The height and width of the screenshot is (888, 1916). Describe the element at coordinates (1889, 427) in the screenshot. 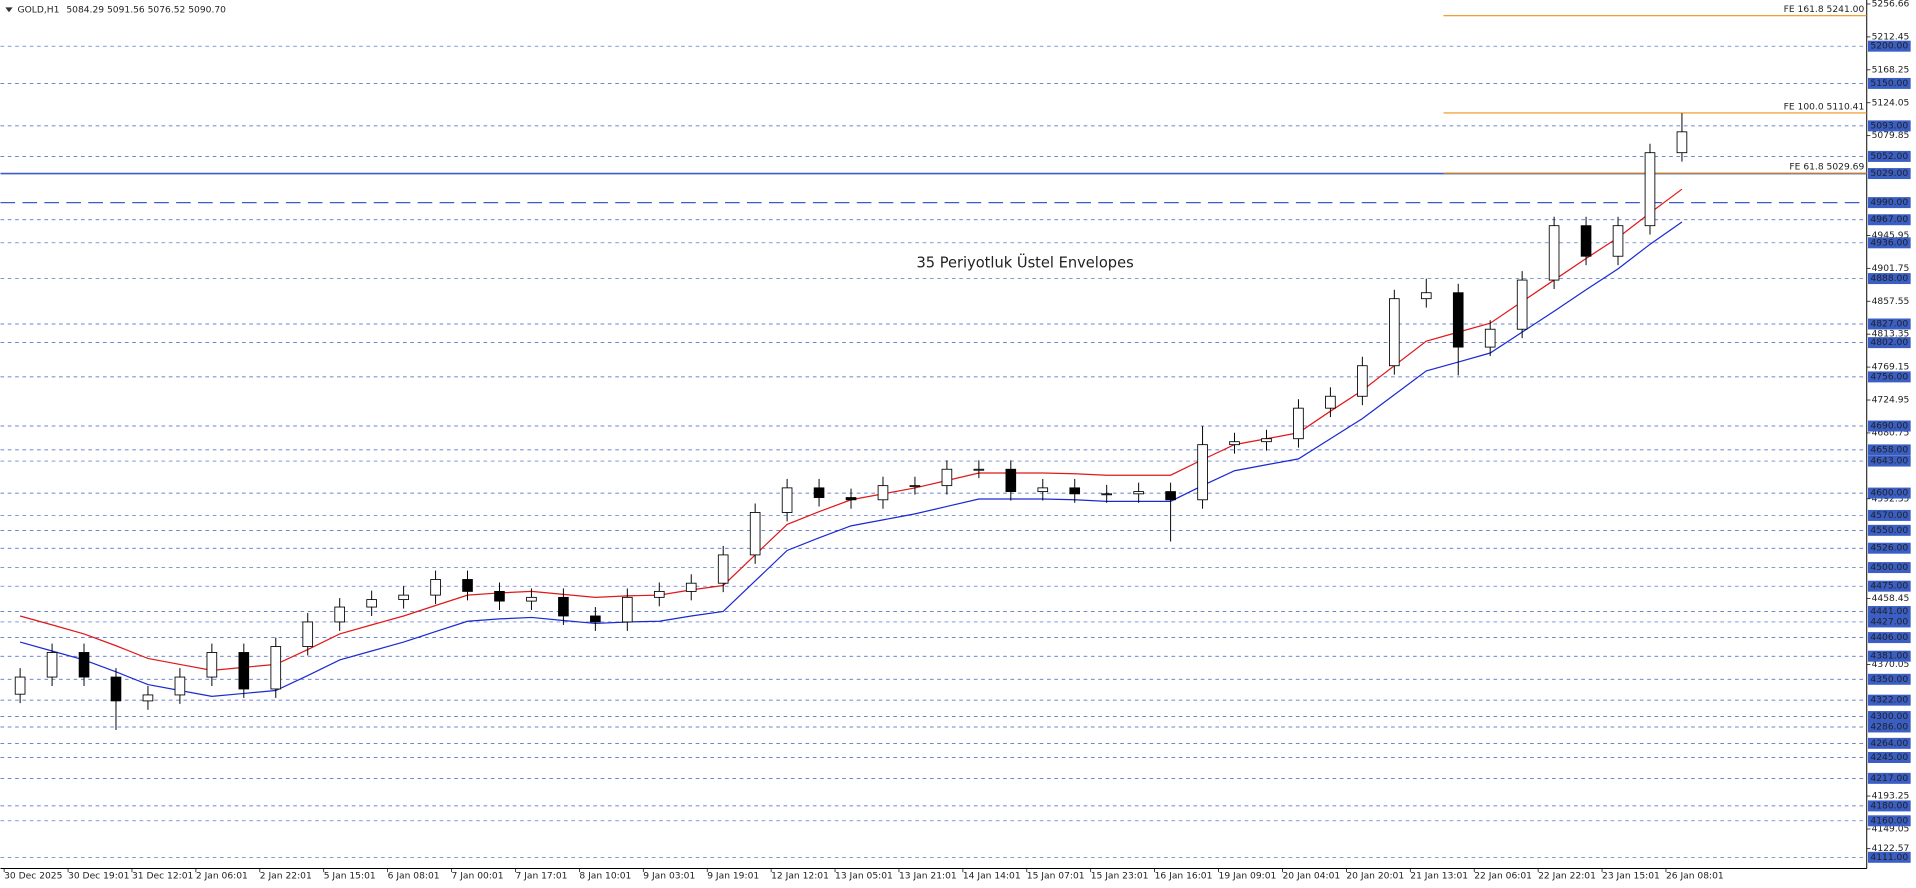

I see `level-label: 4690.00` at that location.